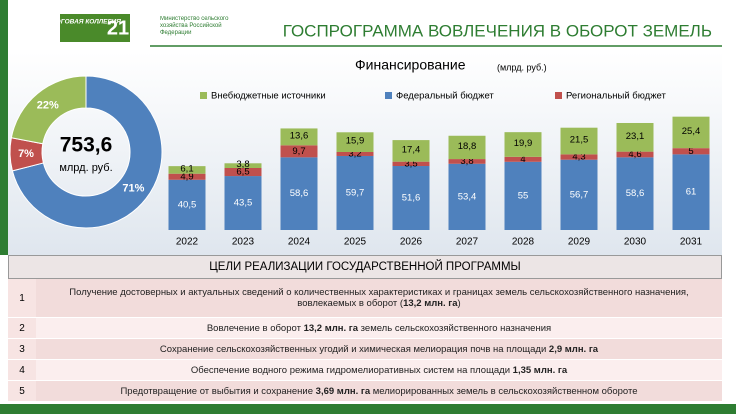 This screenshot has width=736, height=414. I want to click on row-number: 1, so click(22, 298).